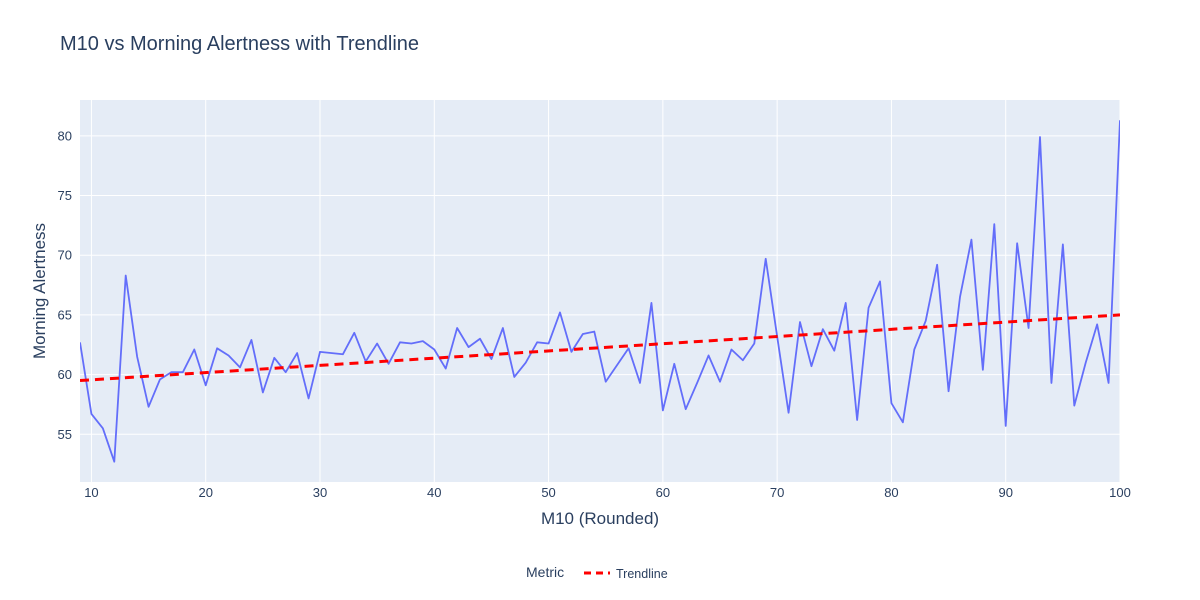 The image size is (1200, 600). Describe the element at coordinates (65, 195) in the screenshot. I see `y-tick-label: 75` at that location.